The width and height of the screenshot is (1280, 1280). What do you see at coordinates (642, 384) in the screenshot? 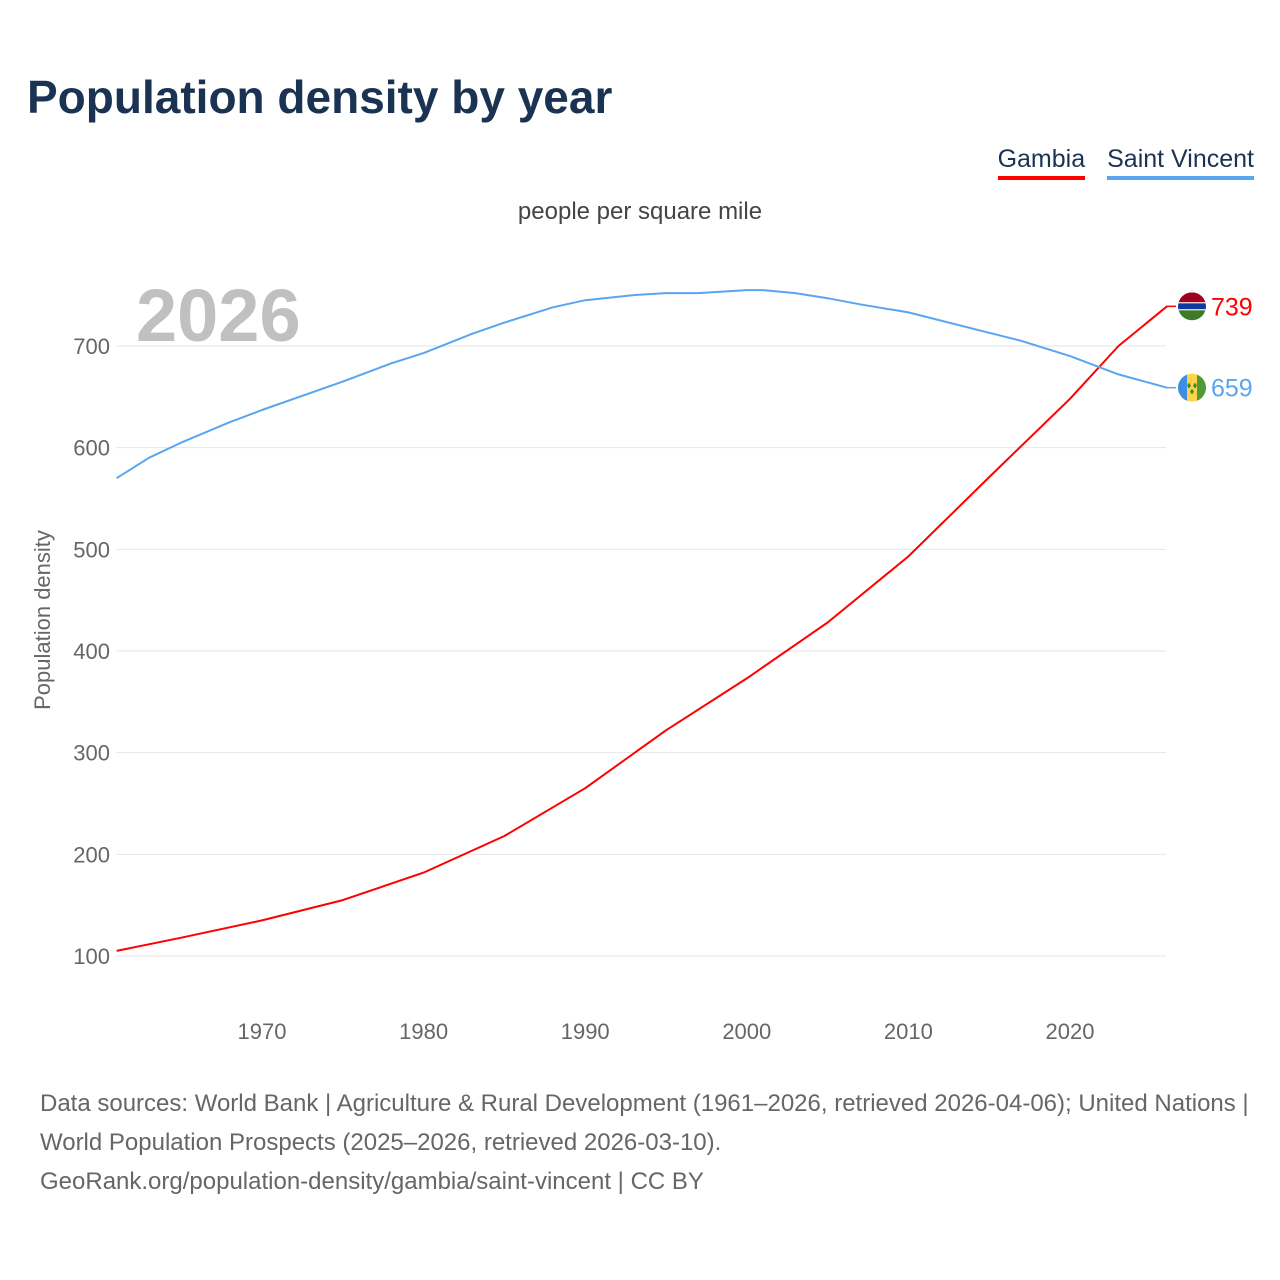
I see `series-line-saint-vincent` at bounding box center [642, 384].